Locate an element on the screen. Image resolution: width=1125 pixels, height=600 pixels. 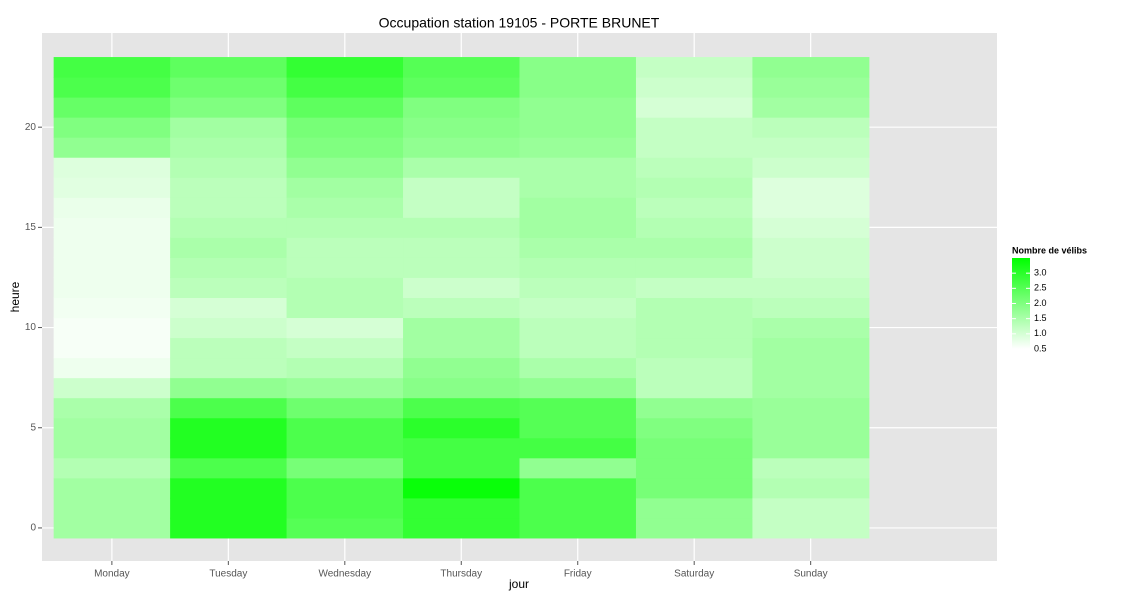
y-tick-label: 20 is located at coordinates (31, 127).